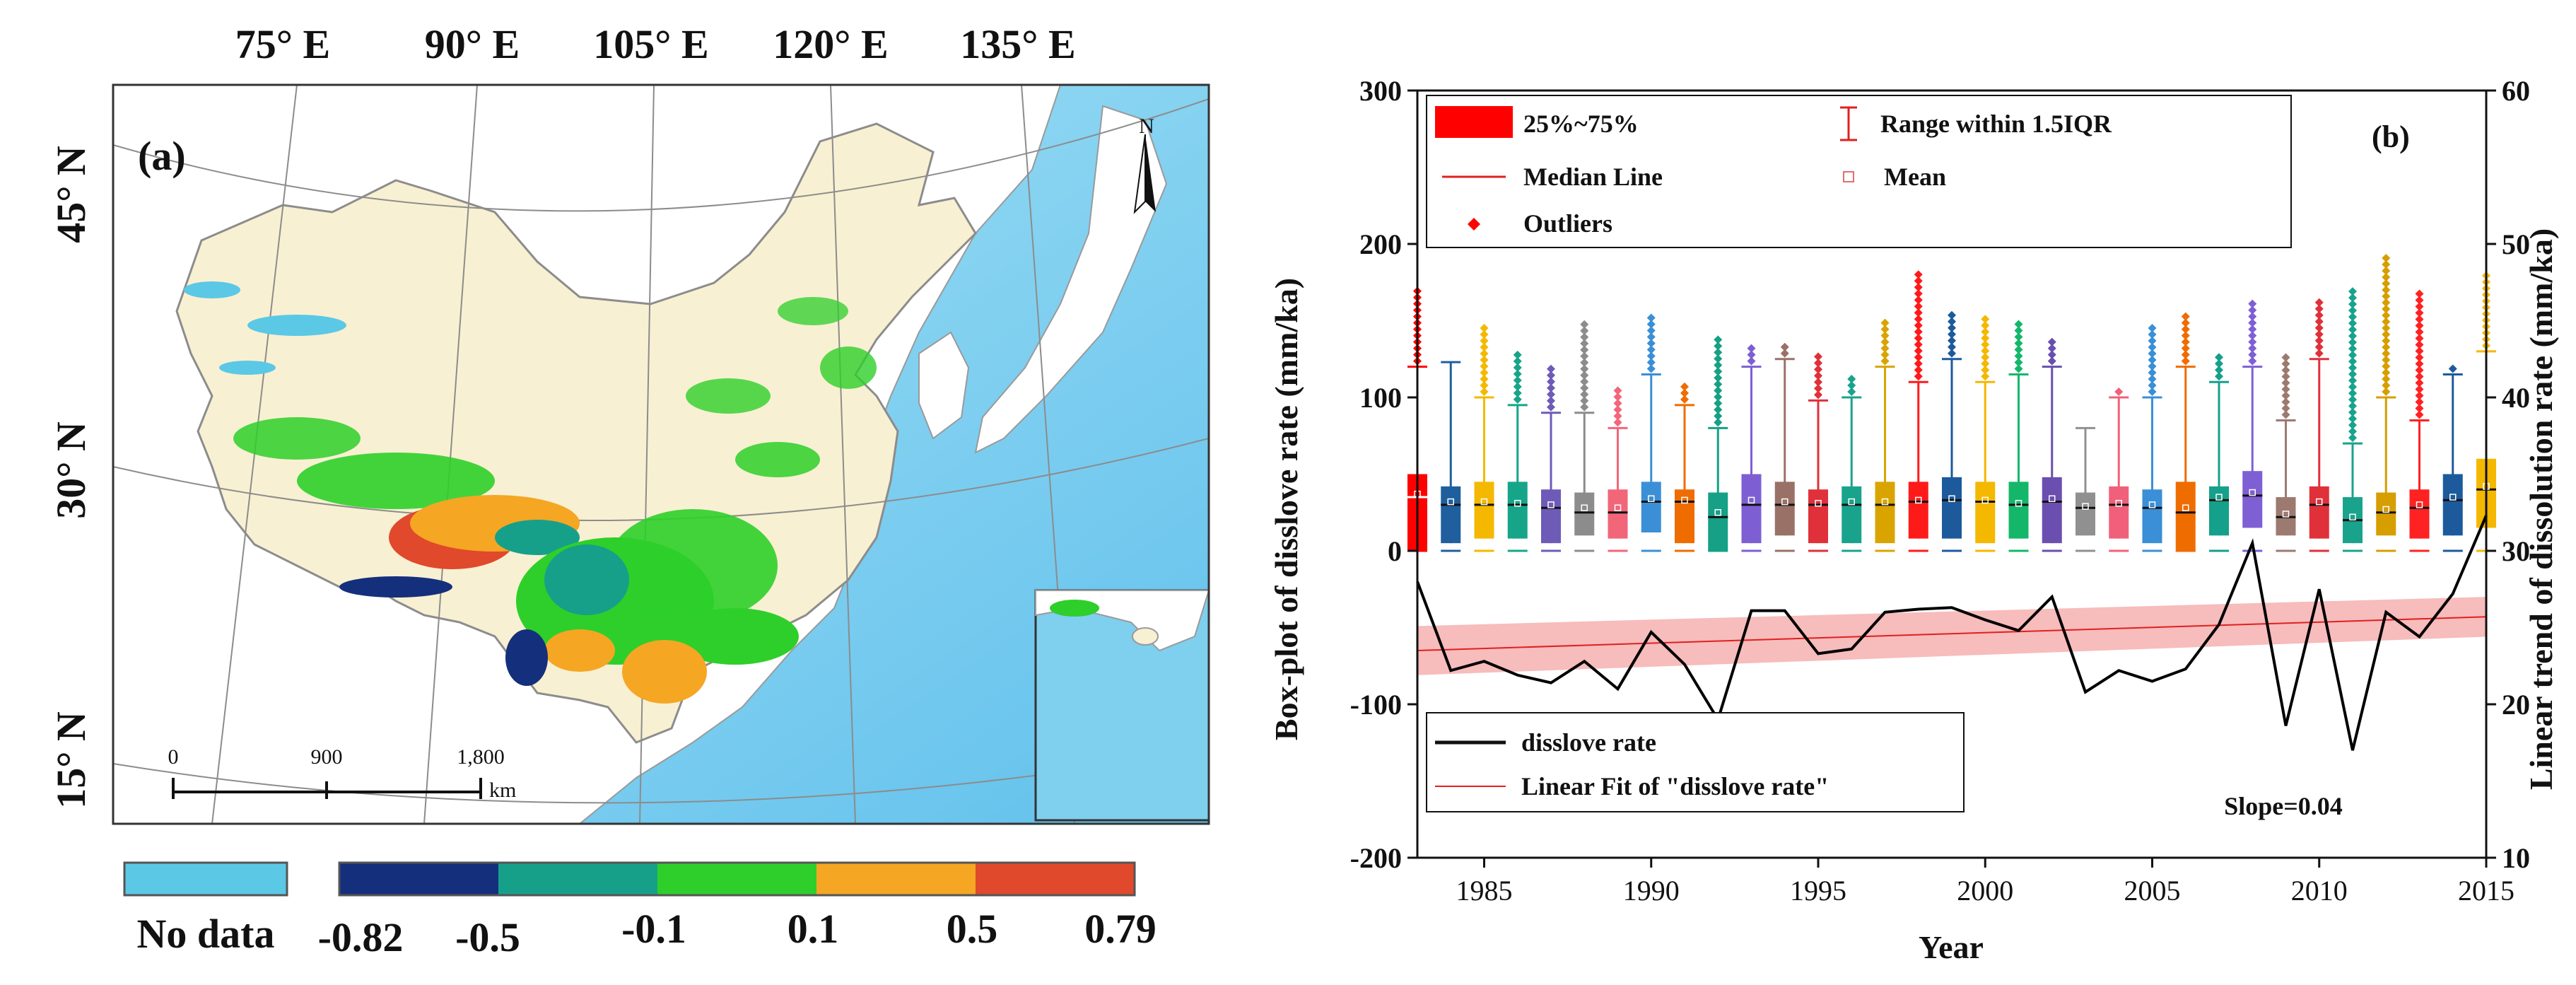  What do you see at coordinates (2252, 500) in the screenshot?
I see `box-iqr-2008` at bounding box center [2252, 500].